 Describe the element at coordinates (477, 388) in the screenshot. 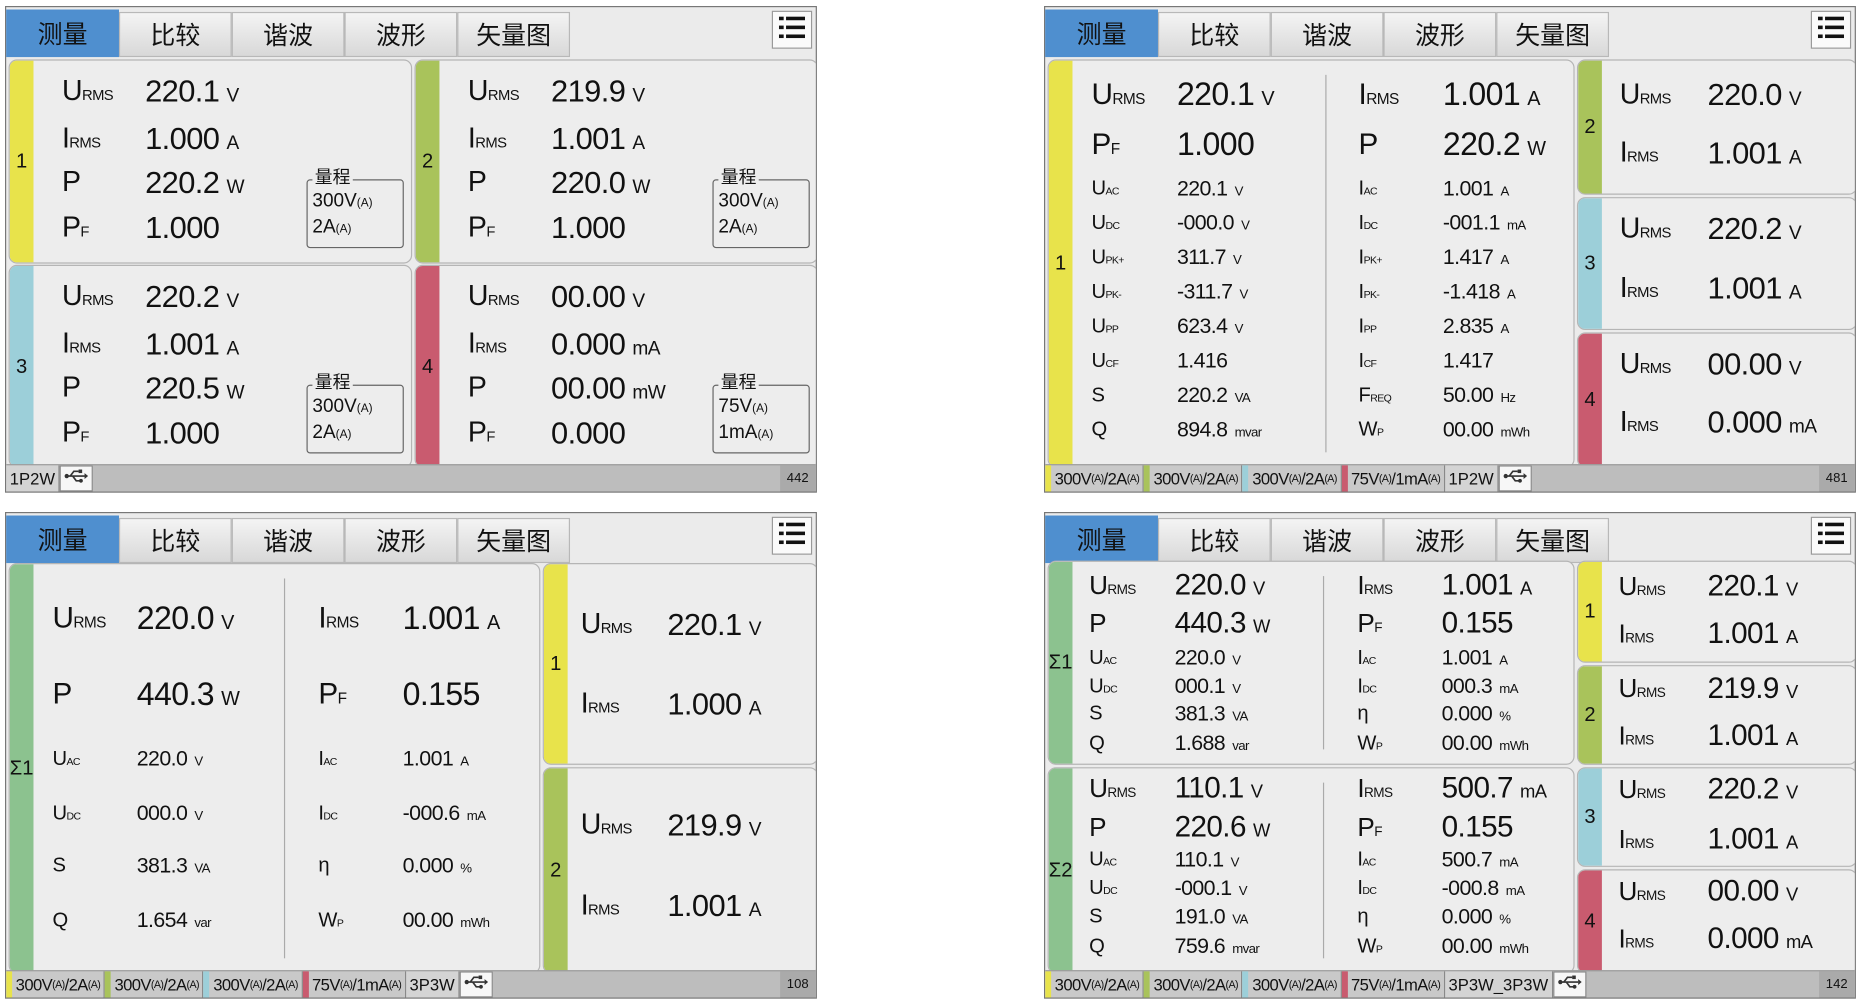

I see `measurement-label: P` at that location.